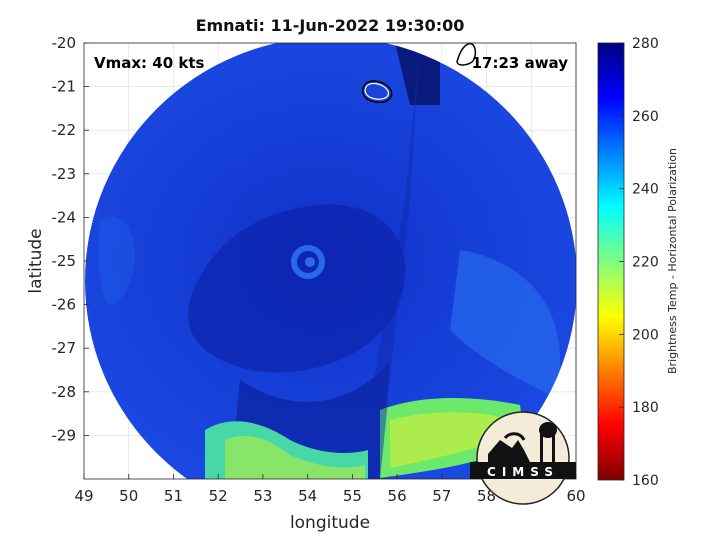  What do you see at coordinates (441, 496) in the screenshot?
I see `x-tick-label: 57` at bounding box center [441, 496].